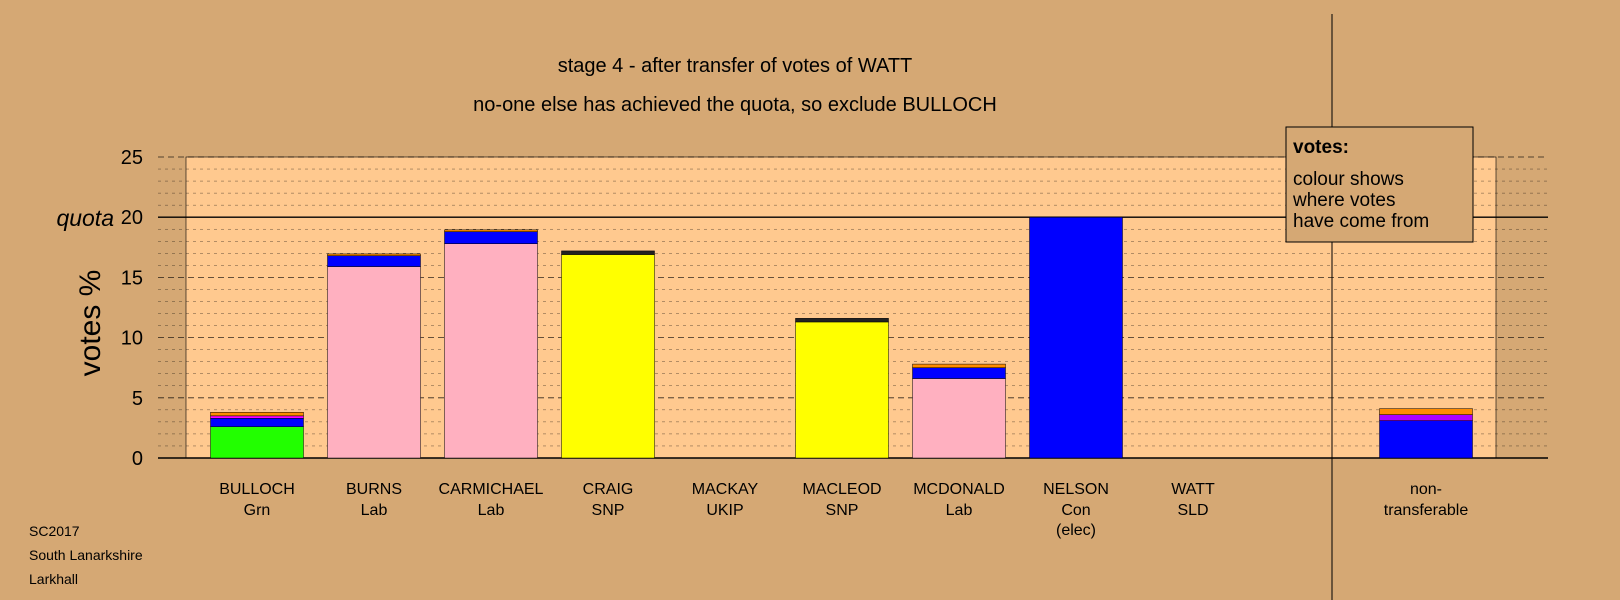 The height and width of the screenshot is (600, 1620). I want to click on candidate-name: CRAIG, so click(608, 489).